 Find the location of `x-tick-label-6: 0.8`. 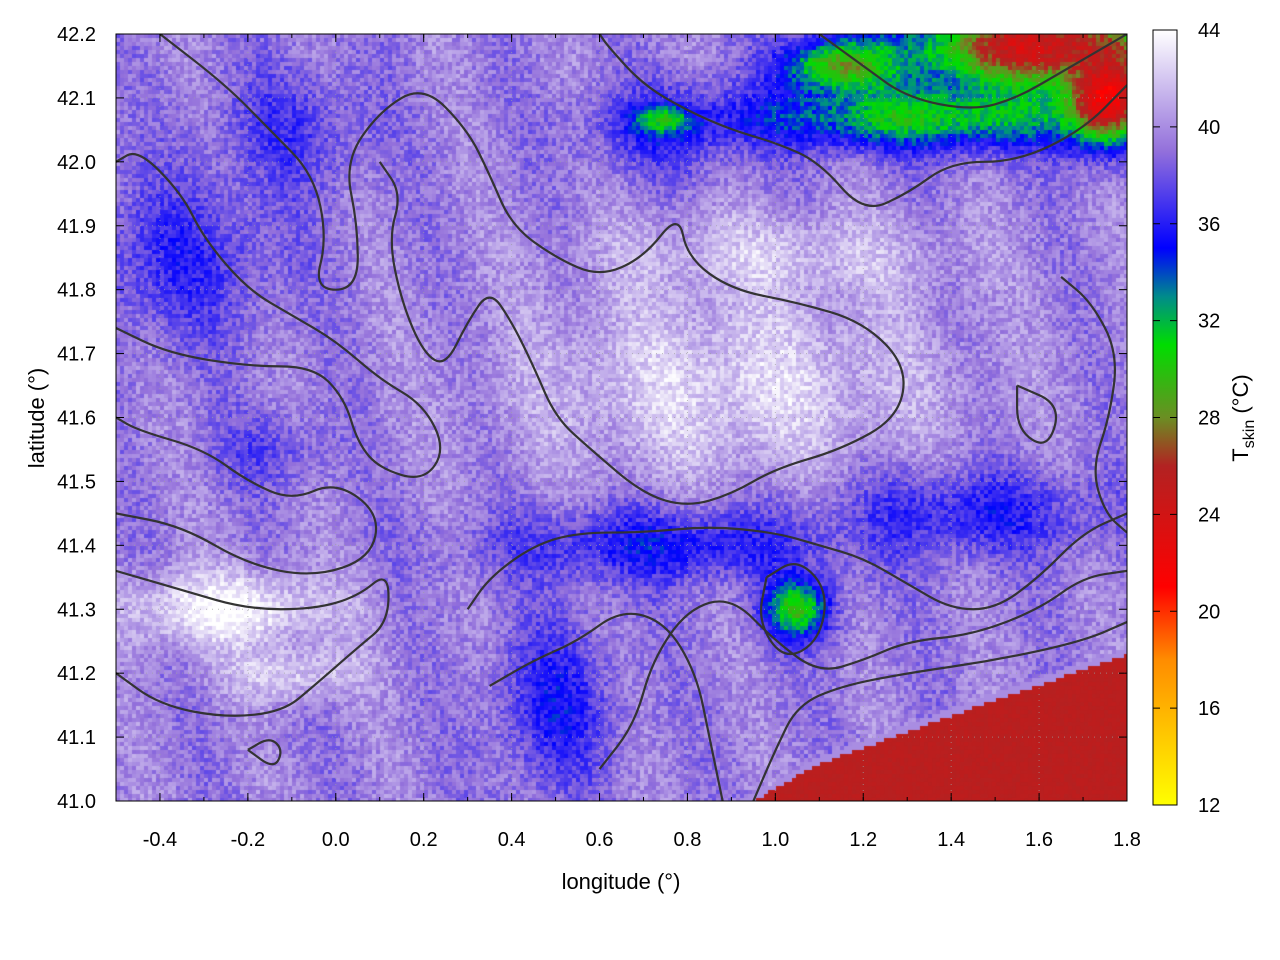

x-tick-label-6: 0.8 is located at coordinates (688, 840).